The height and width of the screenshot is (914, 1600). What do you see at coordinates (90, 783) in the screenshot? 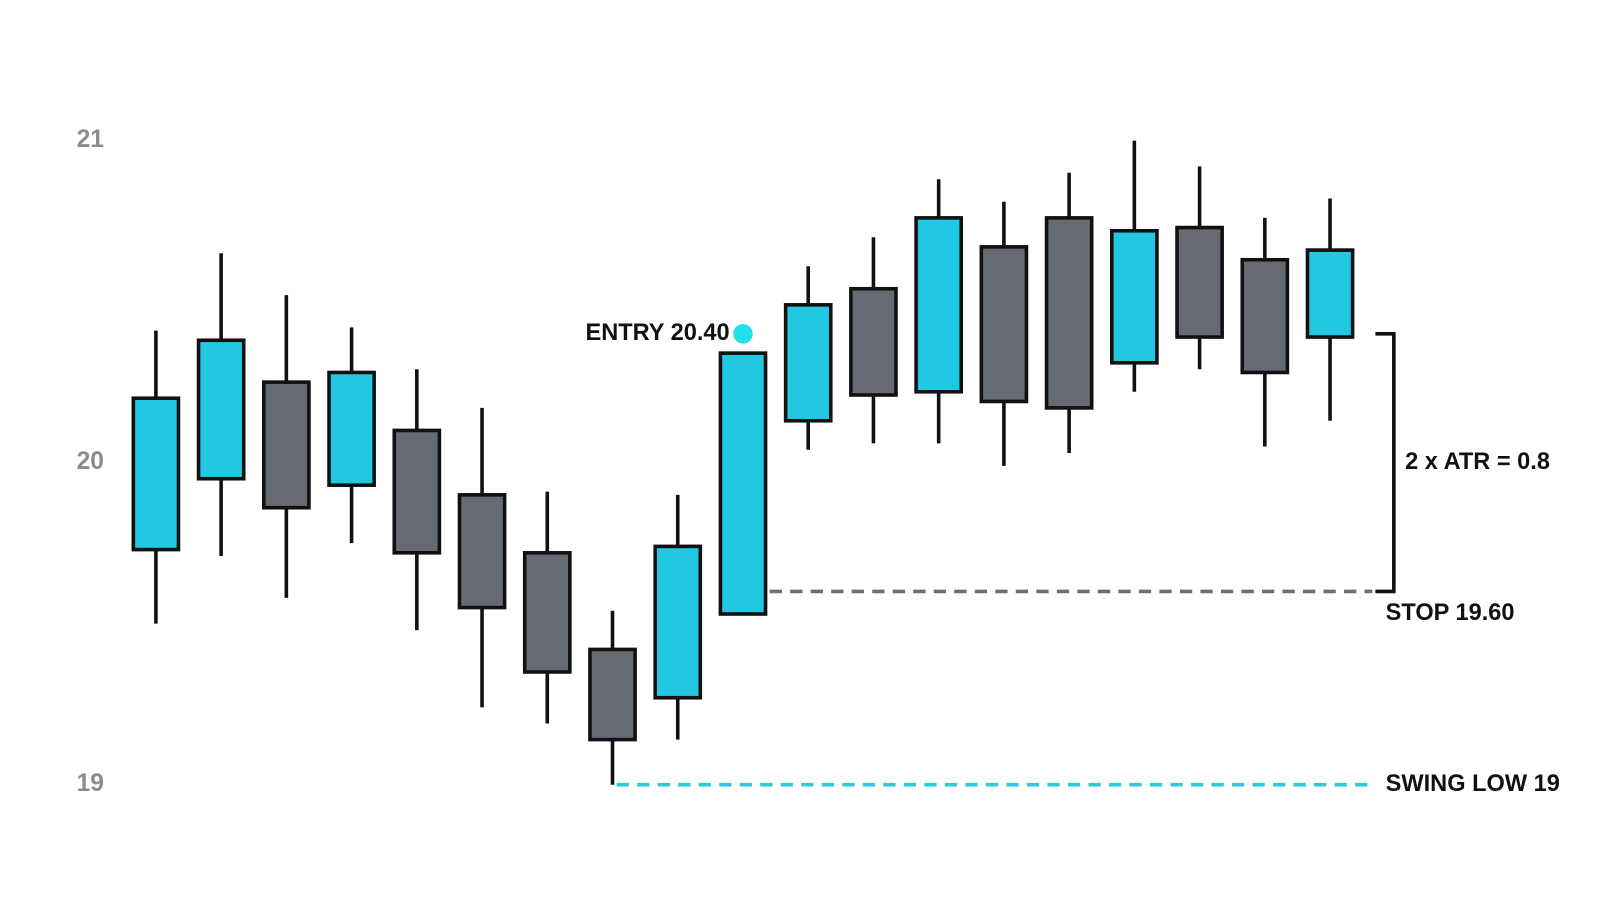
I see `y-tick-label: 19` at bounding box center [90, 783].